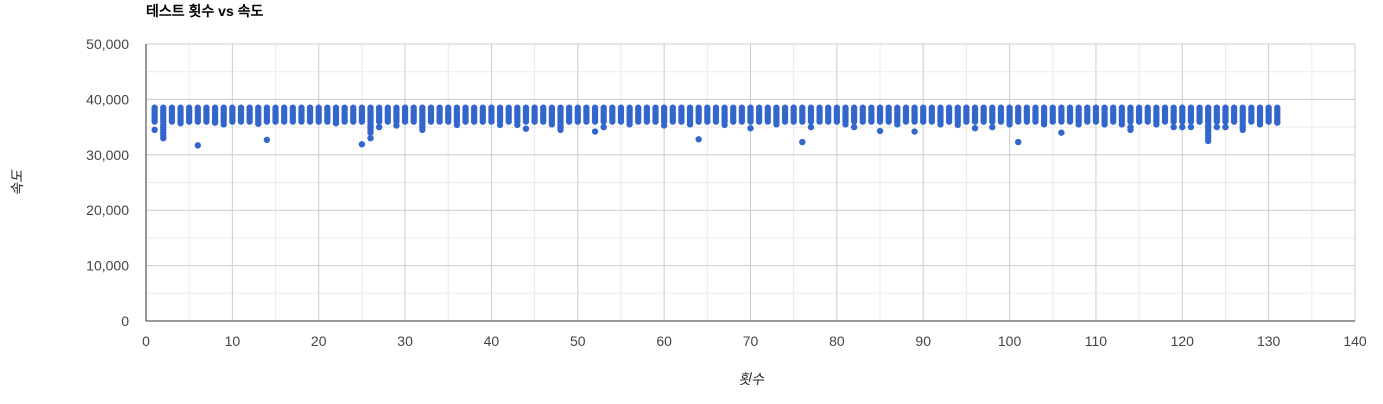  What do you see at coordinates (107, 266) in the screenshot?
I see `y-tick-label: 10,000` at bounding box center [107, 266].